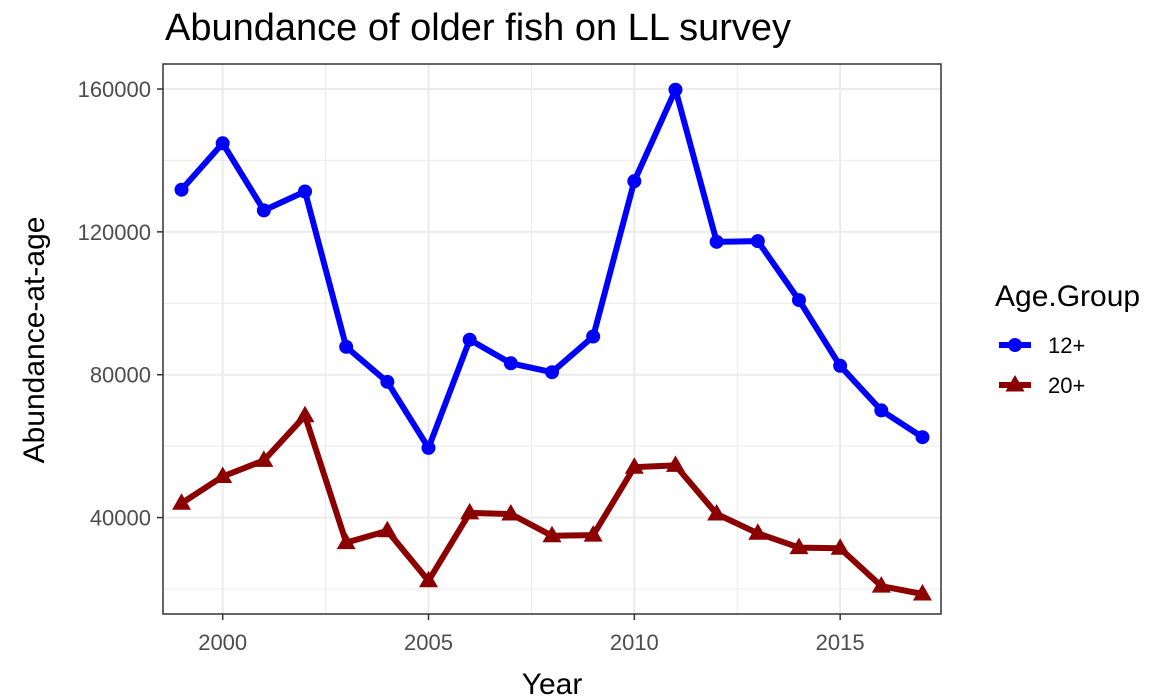 This screenshot has width=1174, height=700. What do you see at coordinates (120, 518) in the screenshot?
I see `y-tick-label: 40000` at bounding box center [120, 518].